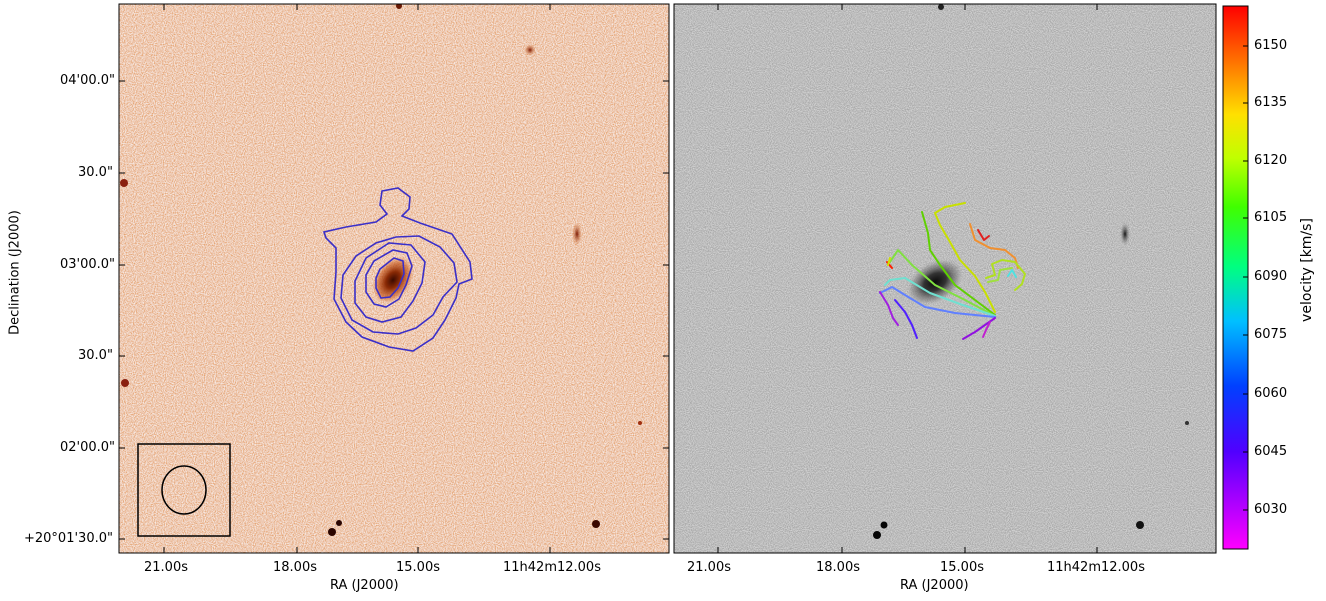 The image size is (1326, 601). I want to click on beam-ellipse, so click(184, 490).